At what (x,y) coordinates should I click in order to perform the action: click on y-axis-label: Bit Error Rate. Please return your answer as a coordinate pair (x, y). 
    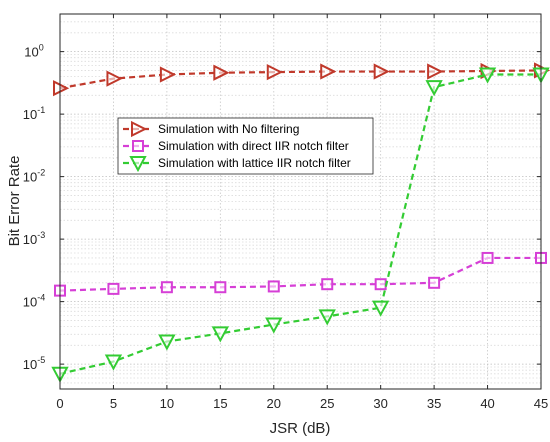
    Looking at the image, I should click on (14, 201).